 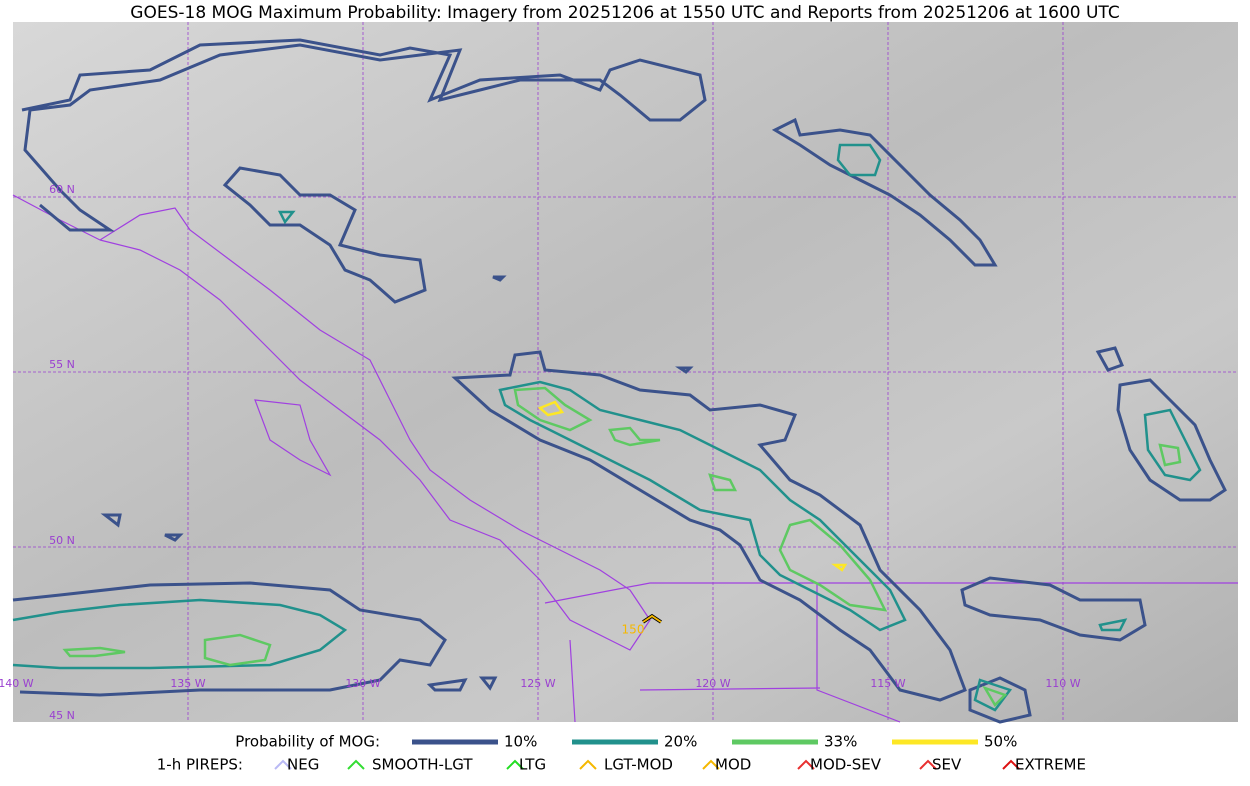 I want to click on lat-label: 60 N, so click(x=62, y=189).